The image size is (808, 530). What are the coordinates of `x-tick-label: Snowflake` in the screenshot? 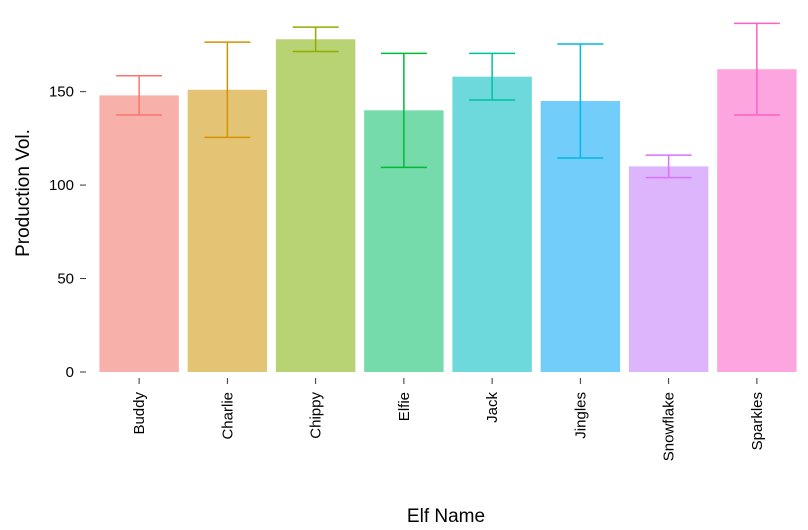 It's located at (669, 426).